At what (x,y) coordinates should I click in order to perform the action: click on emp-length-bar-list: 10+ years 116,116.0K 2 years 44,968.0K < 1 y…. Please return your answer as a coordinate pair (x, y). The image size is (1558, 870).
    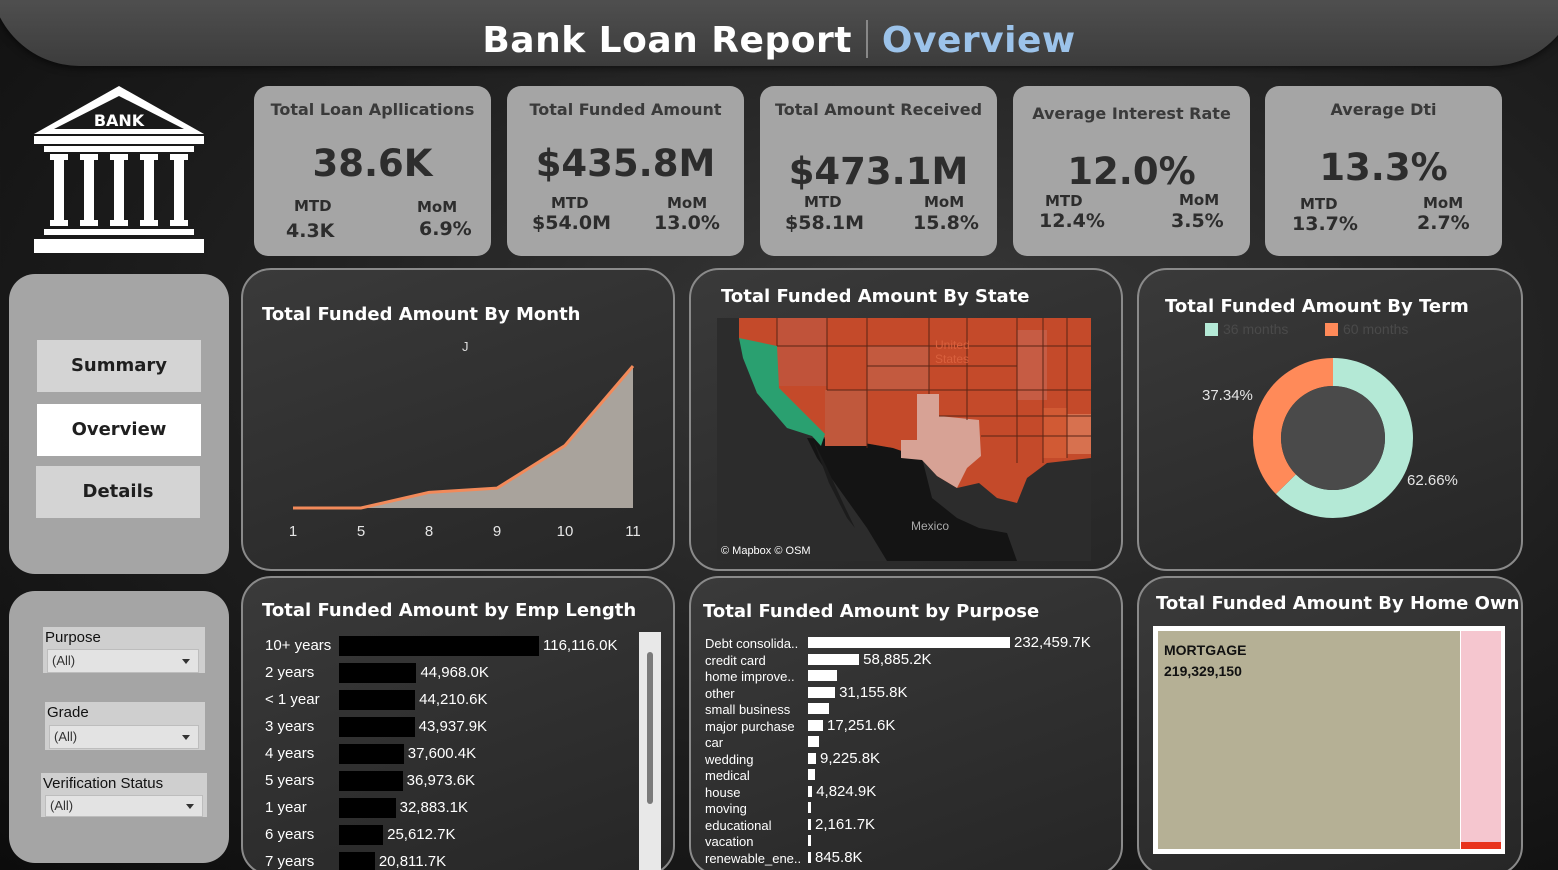
    Looking at the image, I should click on (458, 724).